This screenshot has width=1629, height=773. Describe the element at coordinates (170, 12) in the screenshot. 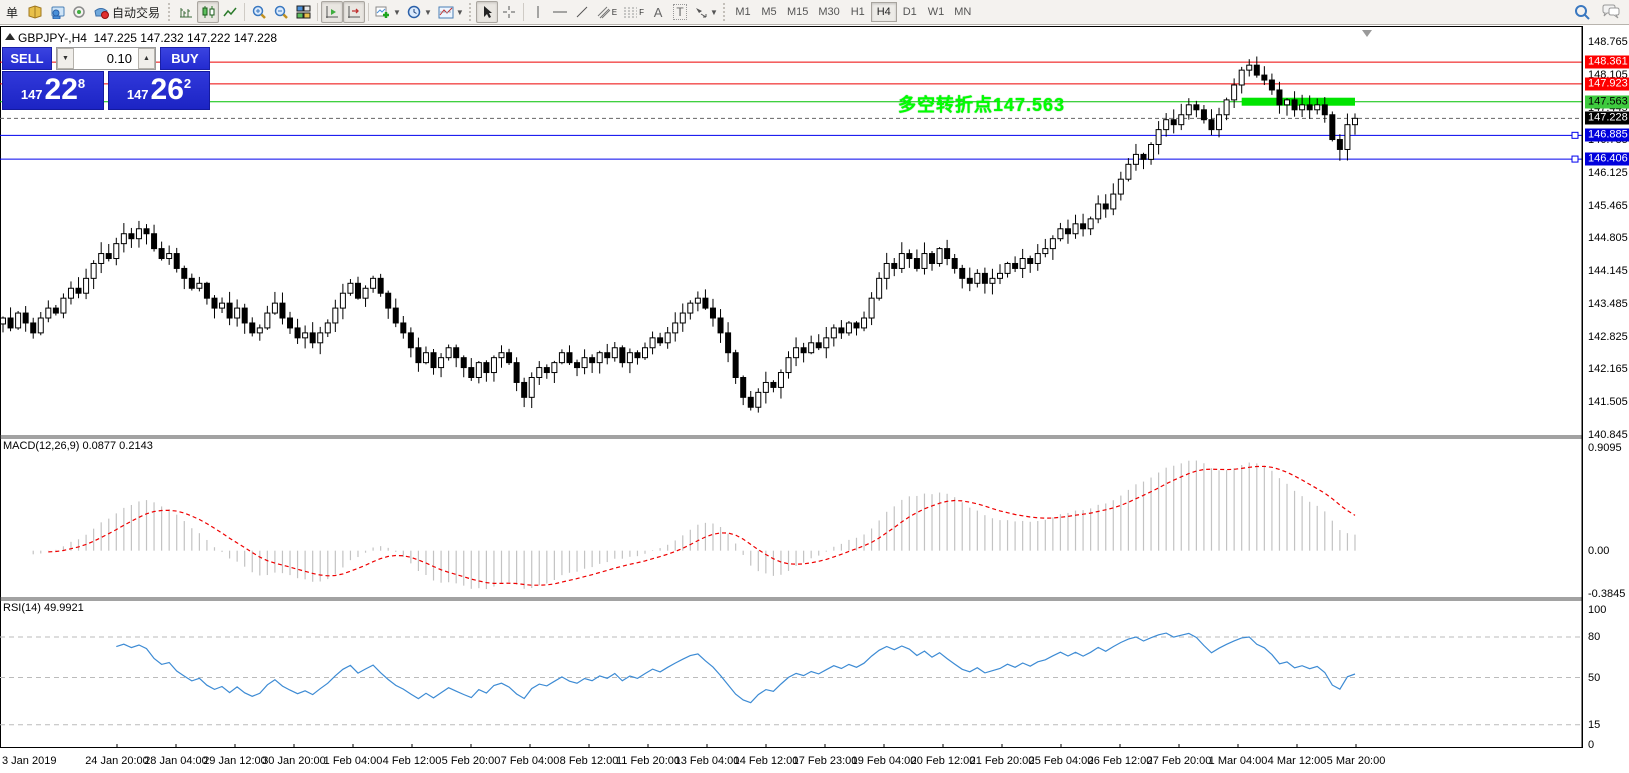

I see `toolbar-grip` at that location.